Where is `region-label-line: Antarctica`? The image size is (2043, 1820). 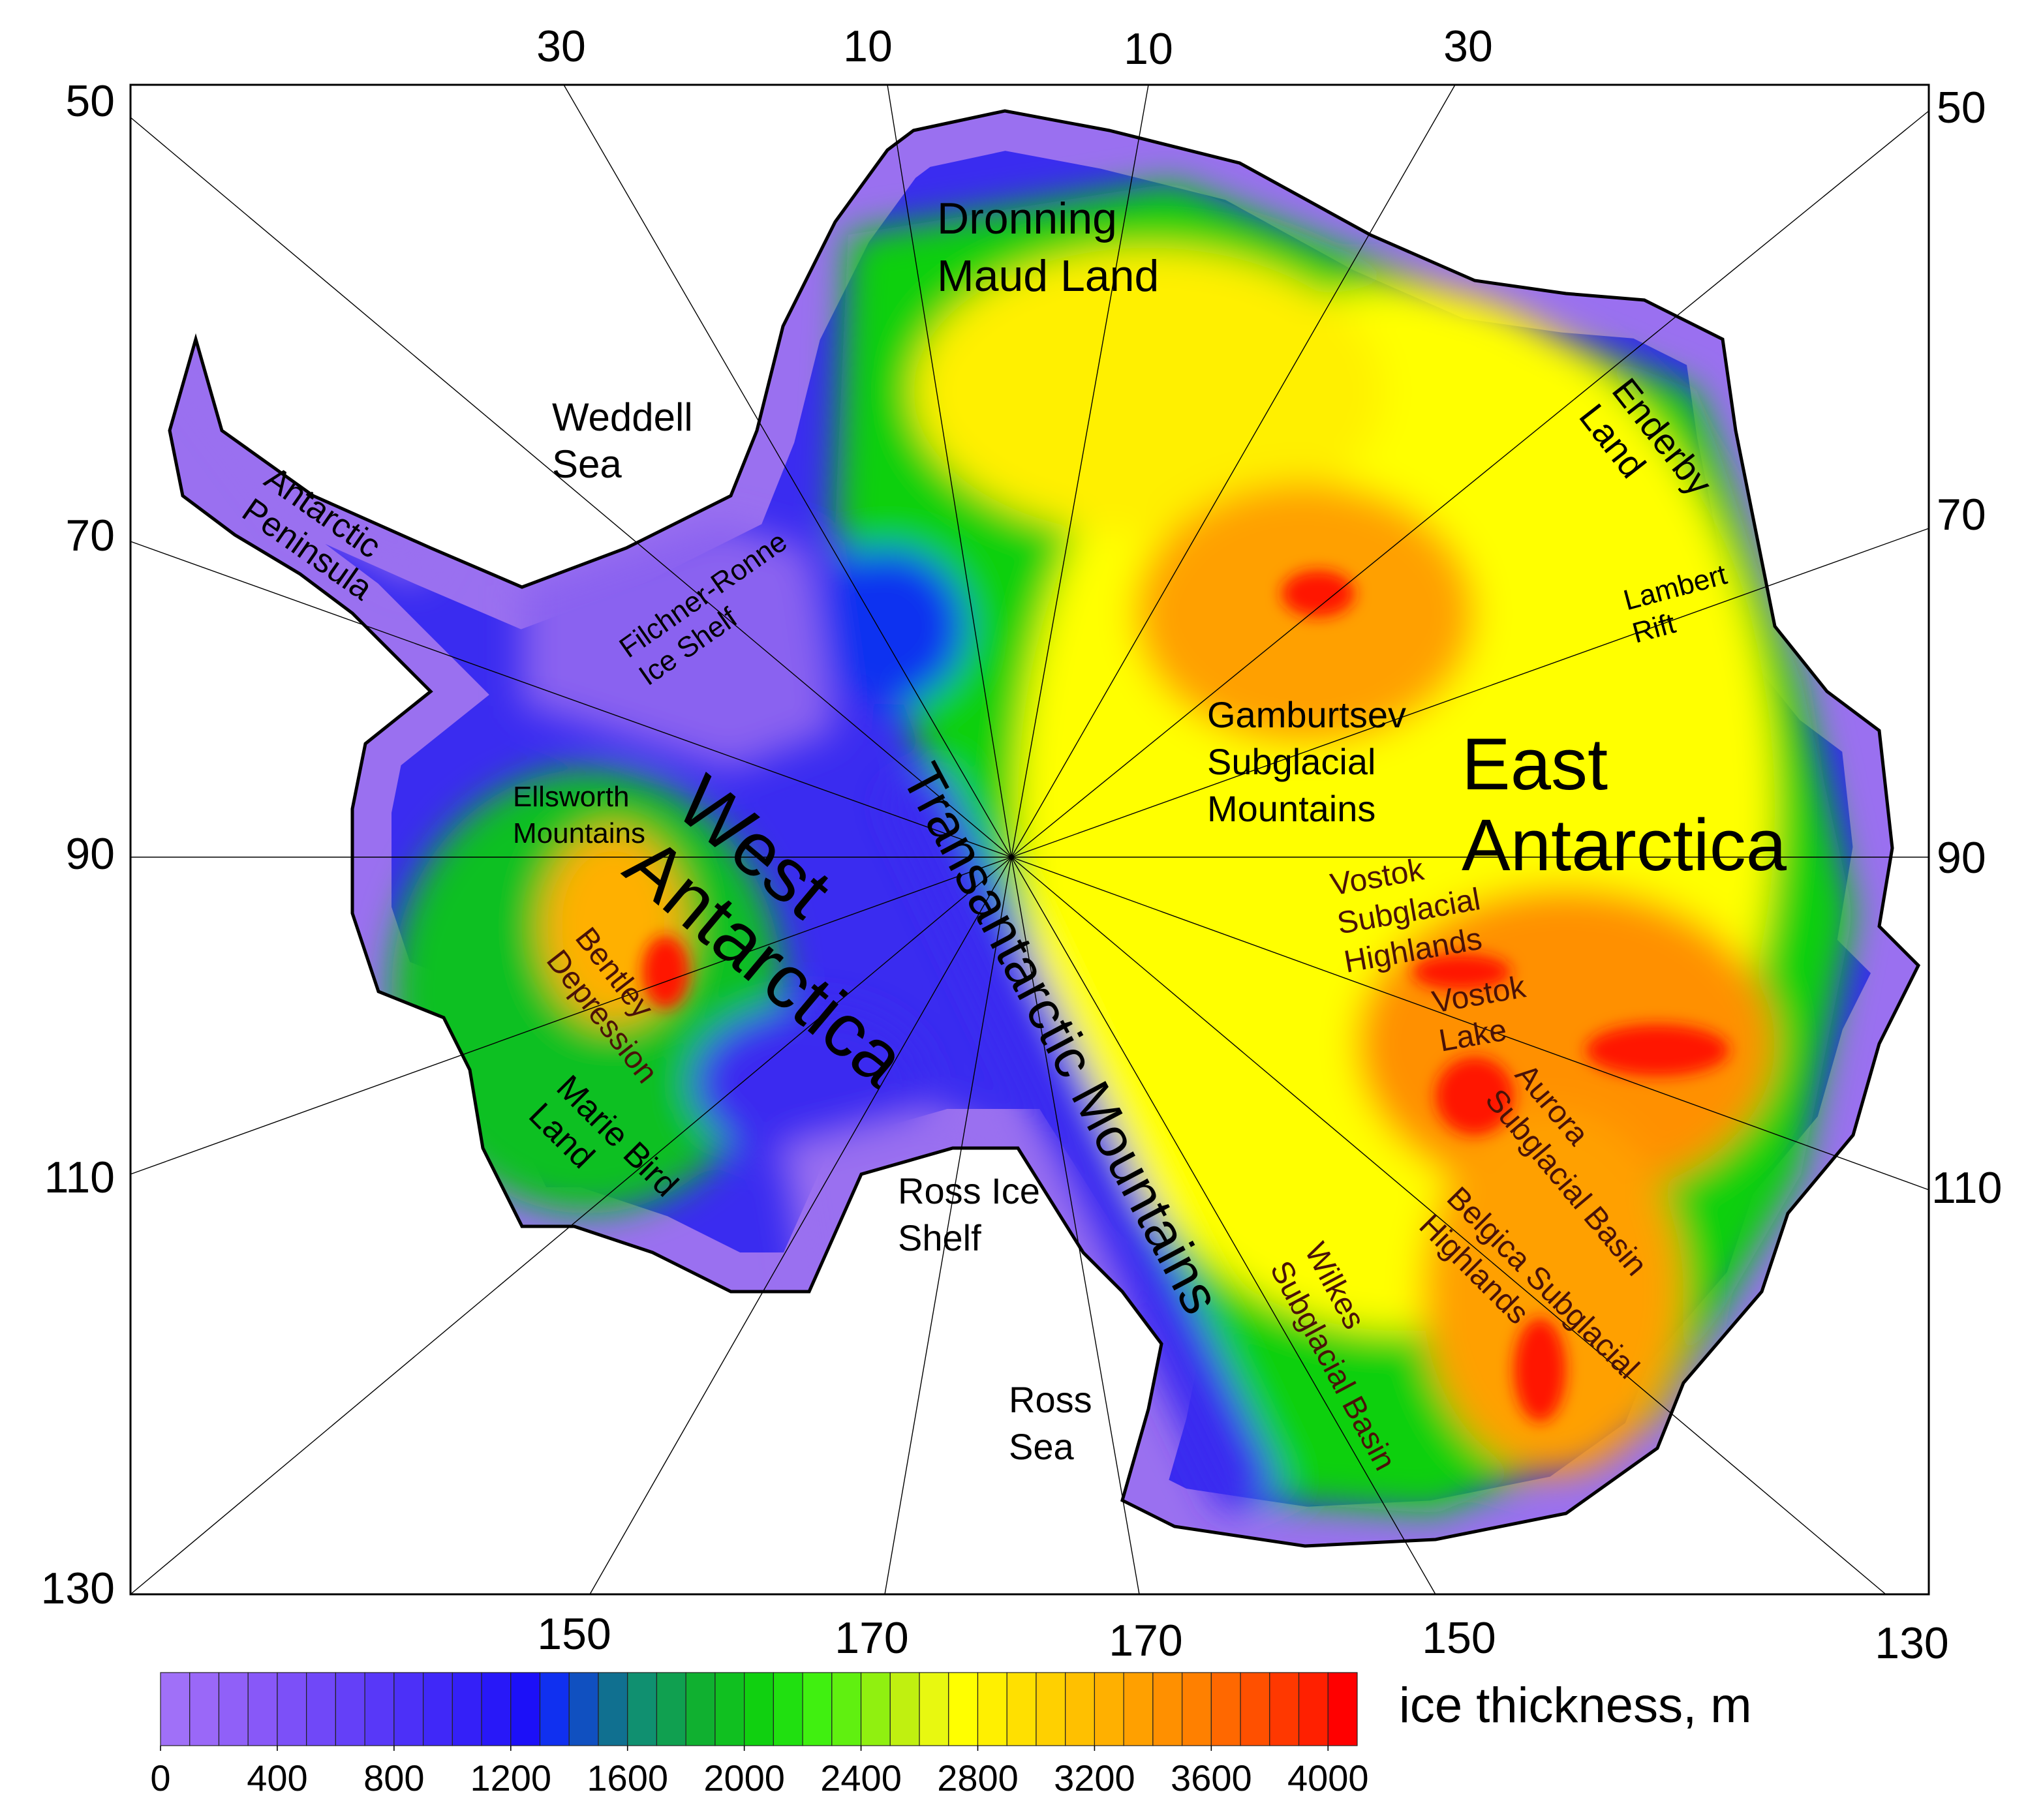 region-label-line: Antarctica is located at coordinates (1624, 845).